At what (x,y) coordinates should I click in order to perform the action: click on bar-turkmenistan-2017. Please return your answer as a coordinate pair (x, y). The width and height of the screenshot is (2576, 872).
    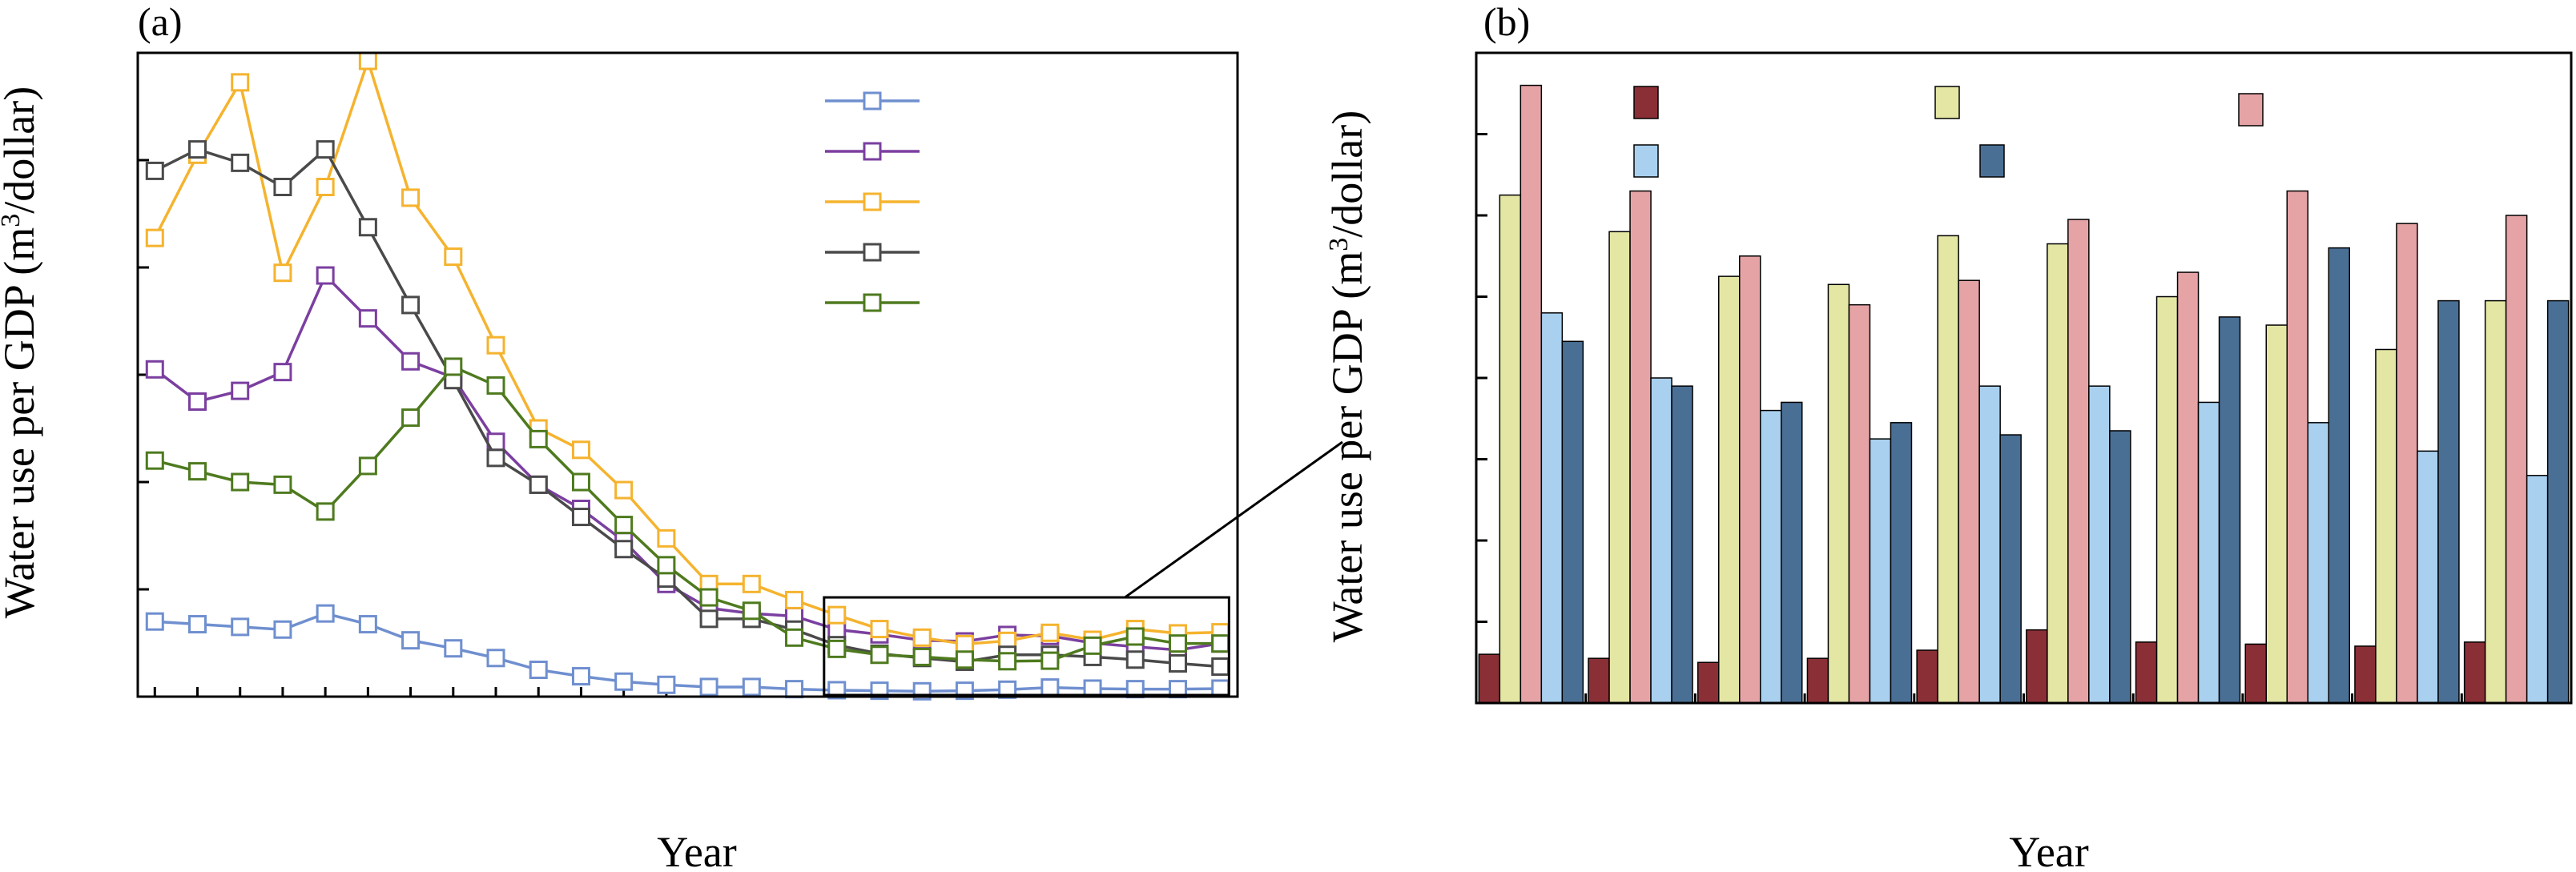
    Looking at the image, I should click on (2208, 552).